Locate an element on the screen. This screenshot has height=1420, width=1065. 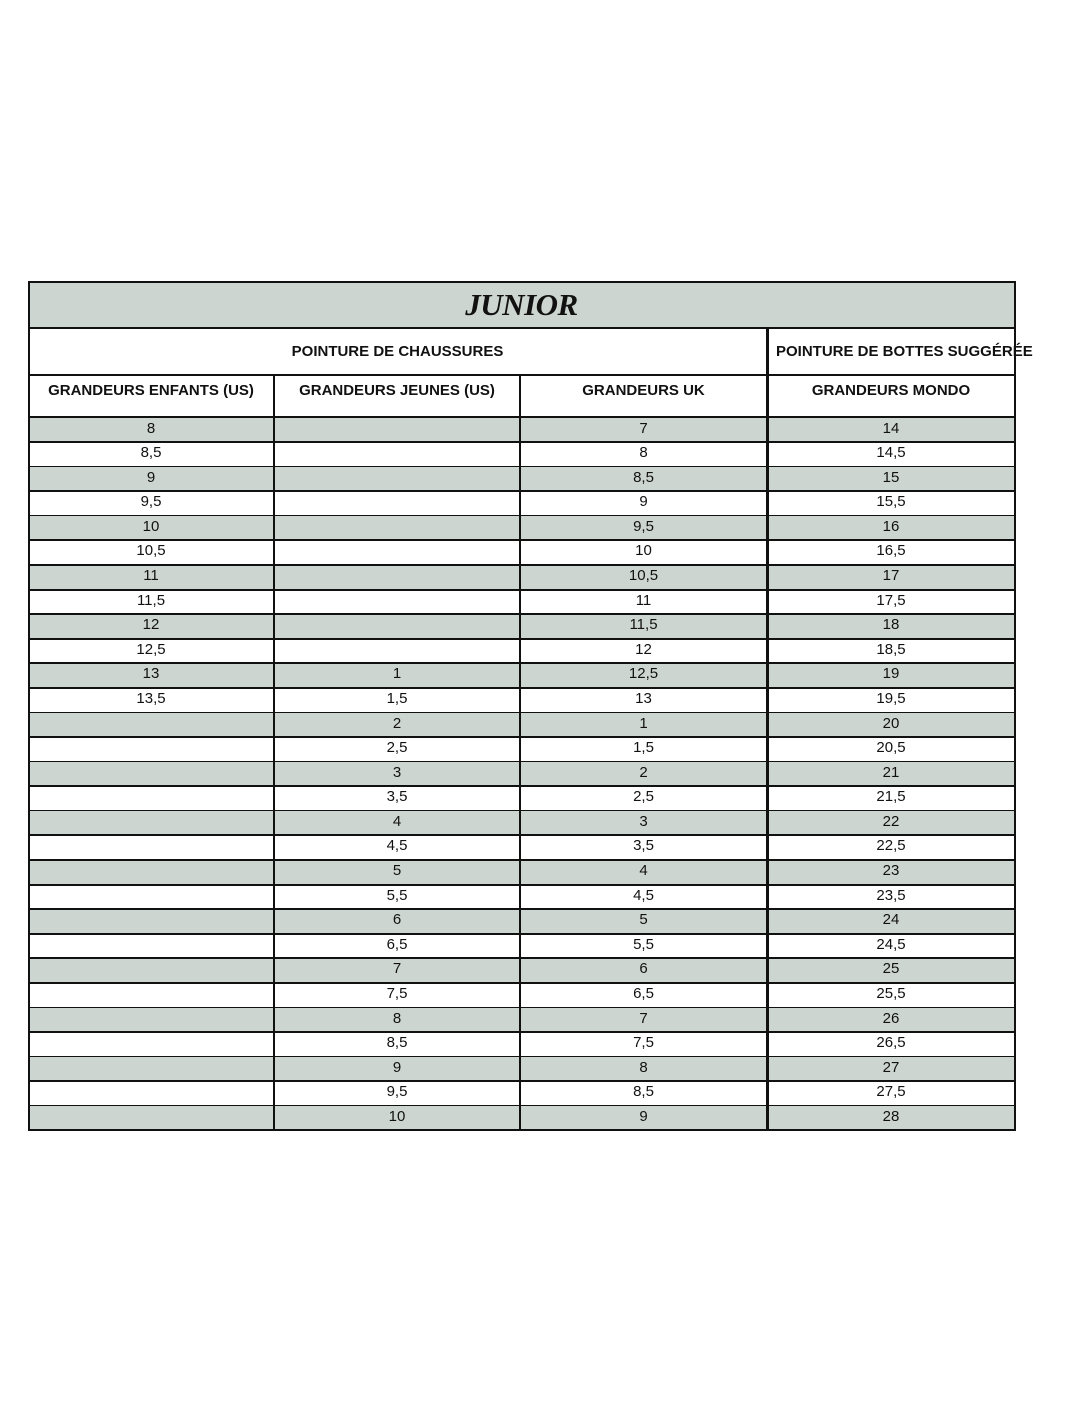
cell: 24 is located at coordinates (892, 922).